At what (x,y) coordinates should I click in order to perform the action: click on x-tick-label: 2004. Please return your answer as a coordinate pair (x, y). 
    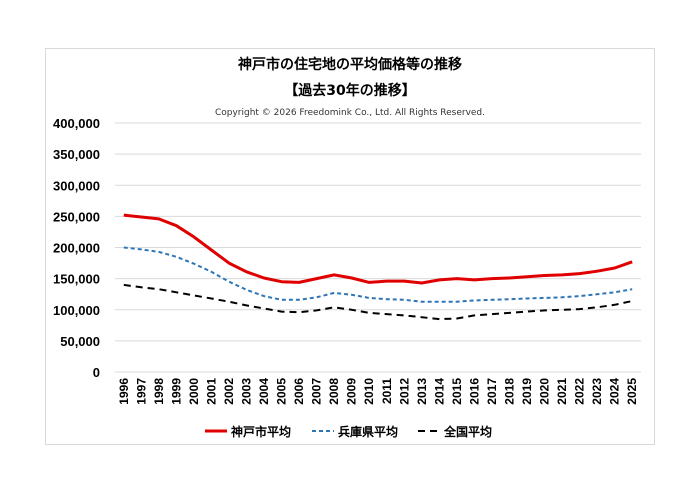
    Looking at the image, I should click on (264, 391).